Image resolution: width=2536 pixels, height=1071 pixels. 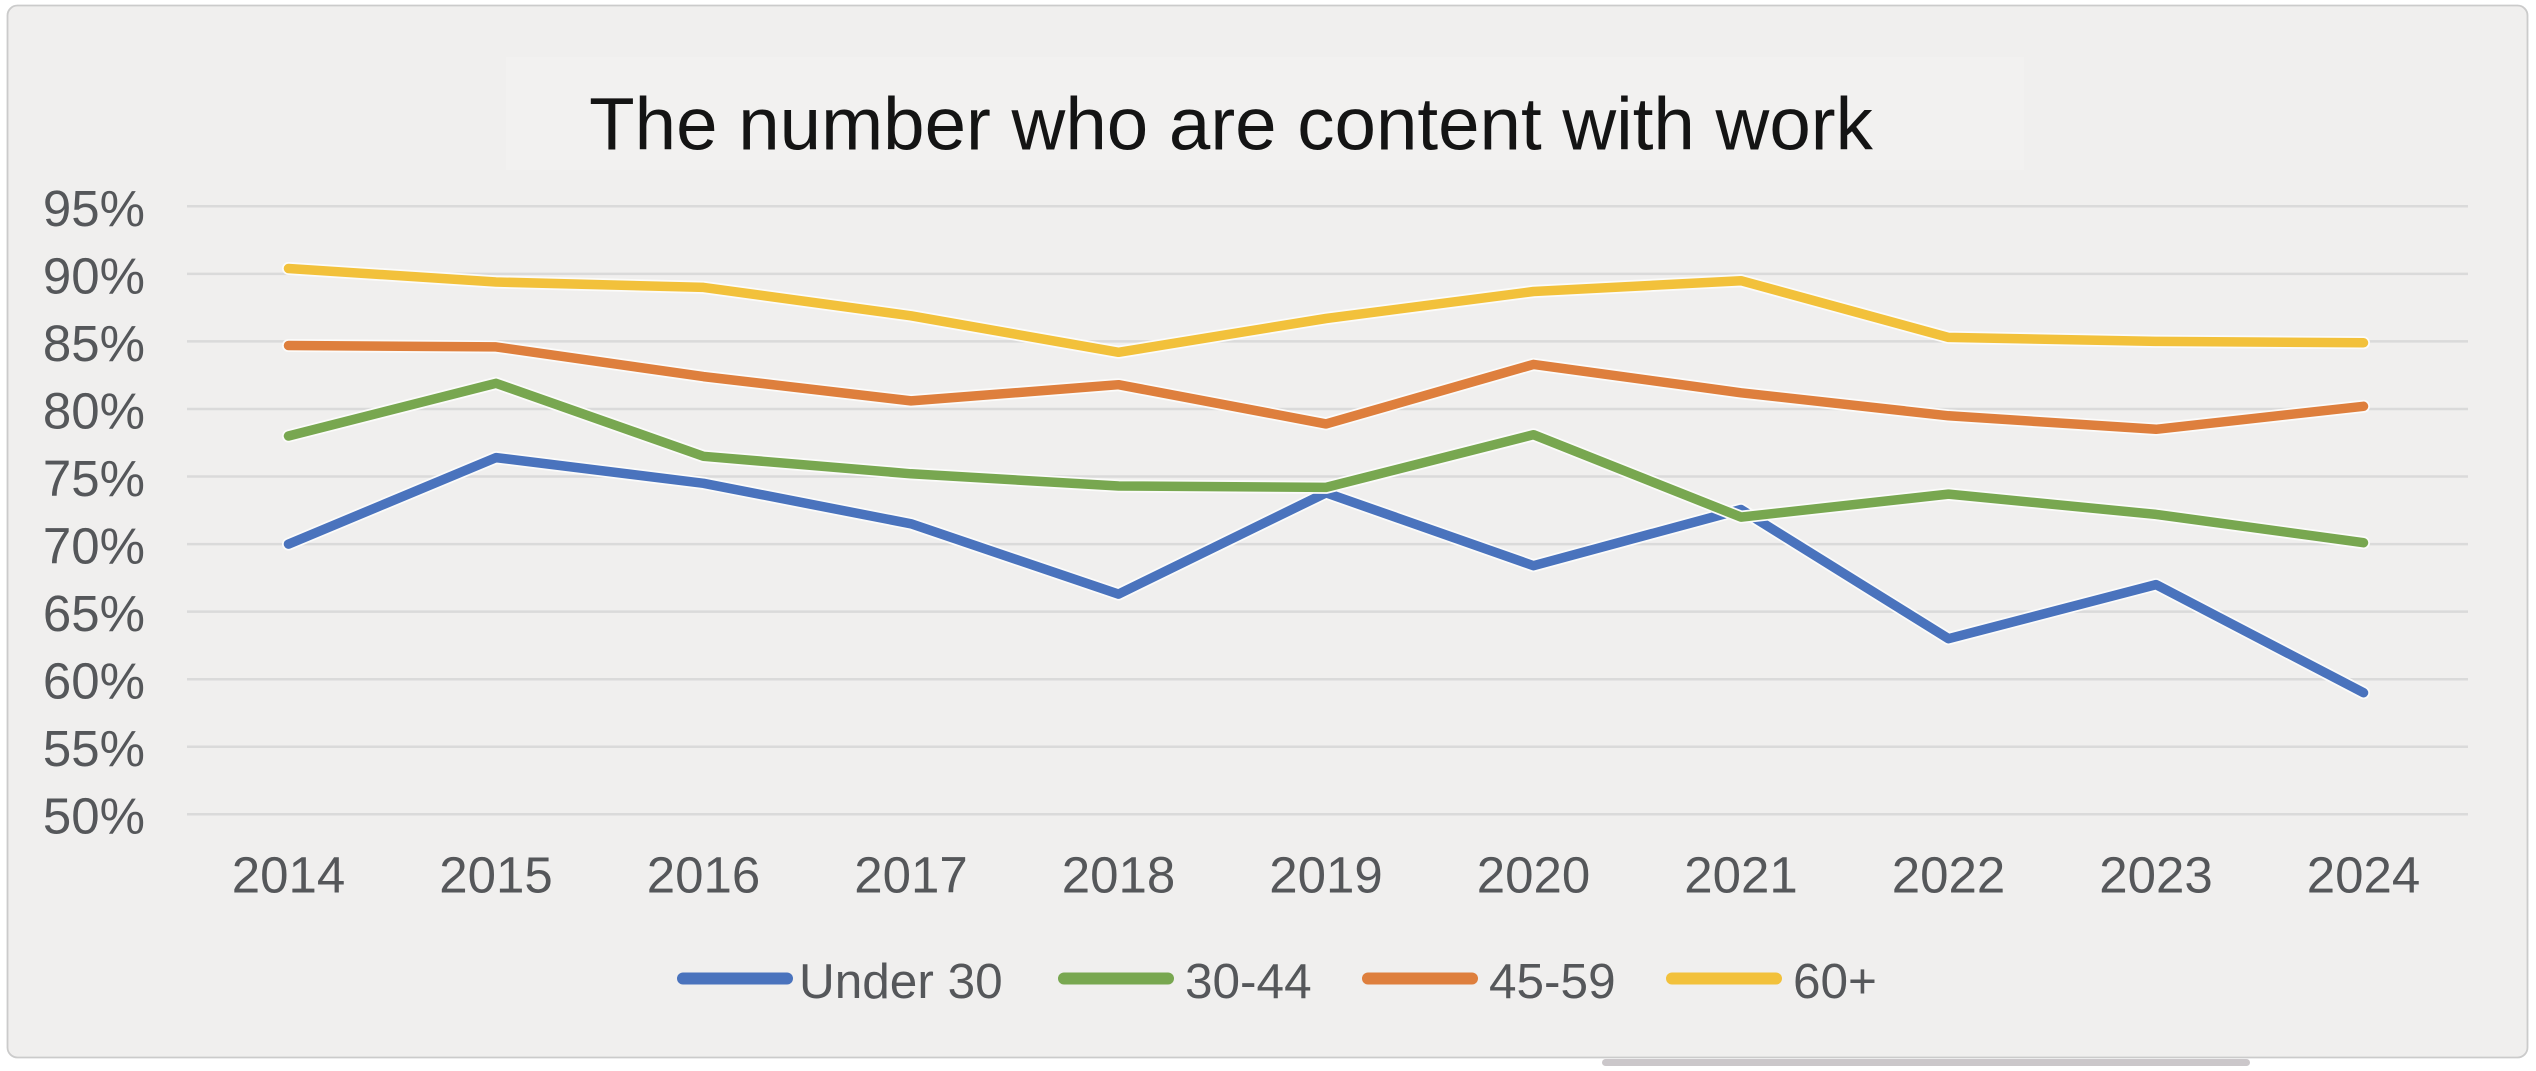 What do you see at coordinates (495, 875) in the screenshot?
I see `svg-text: 2015` at bounding box center [495, 875].